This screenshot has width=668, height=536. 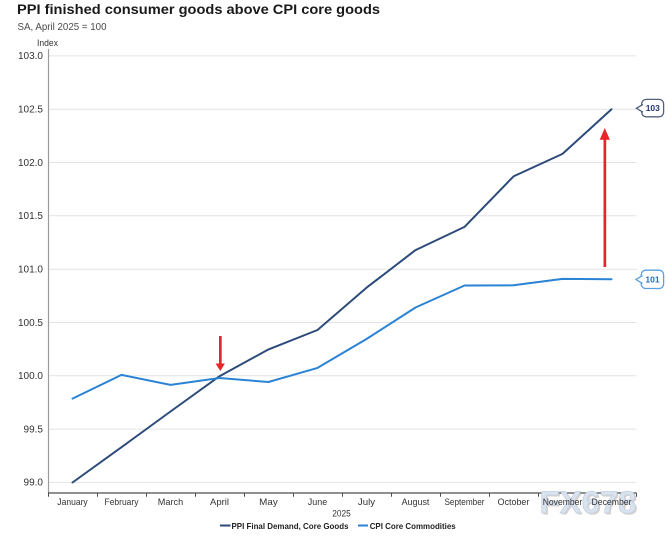 I want to click on svg-text: 100.0, so click(x=30, y=376).